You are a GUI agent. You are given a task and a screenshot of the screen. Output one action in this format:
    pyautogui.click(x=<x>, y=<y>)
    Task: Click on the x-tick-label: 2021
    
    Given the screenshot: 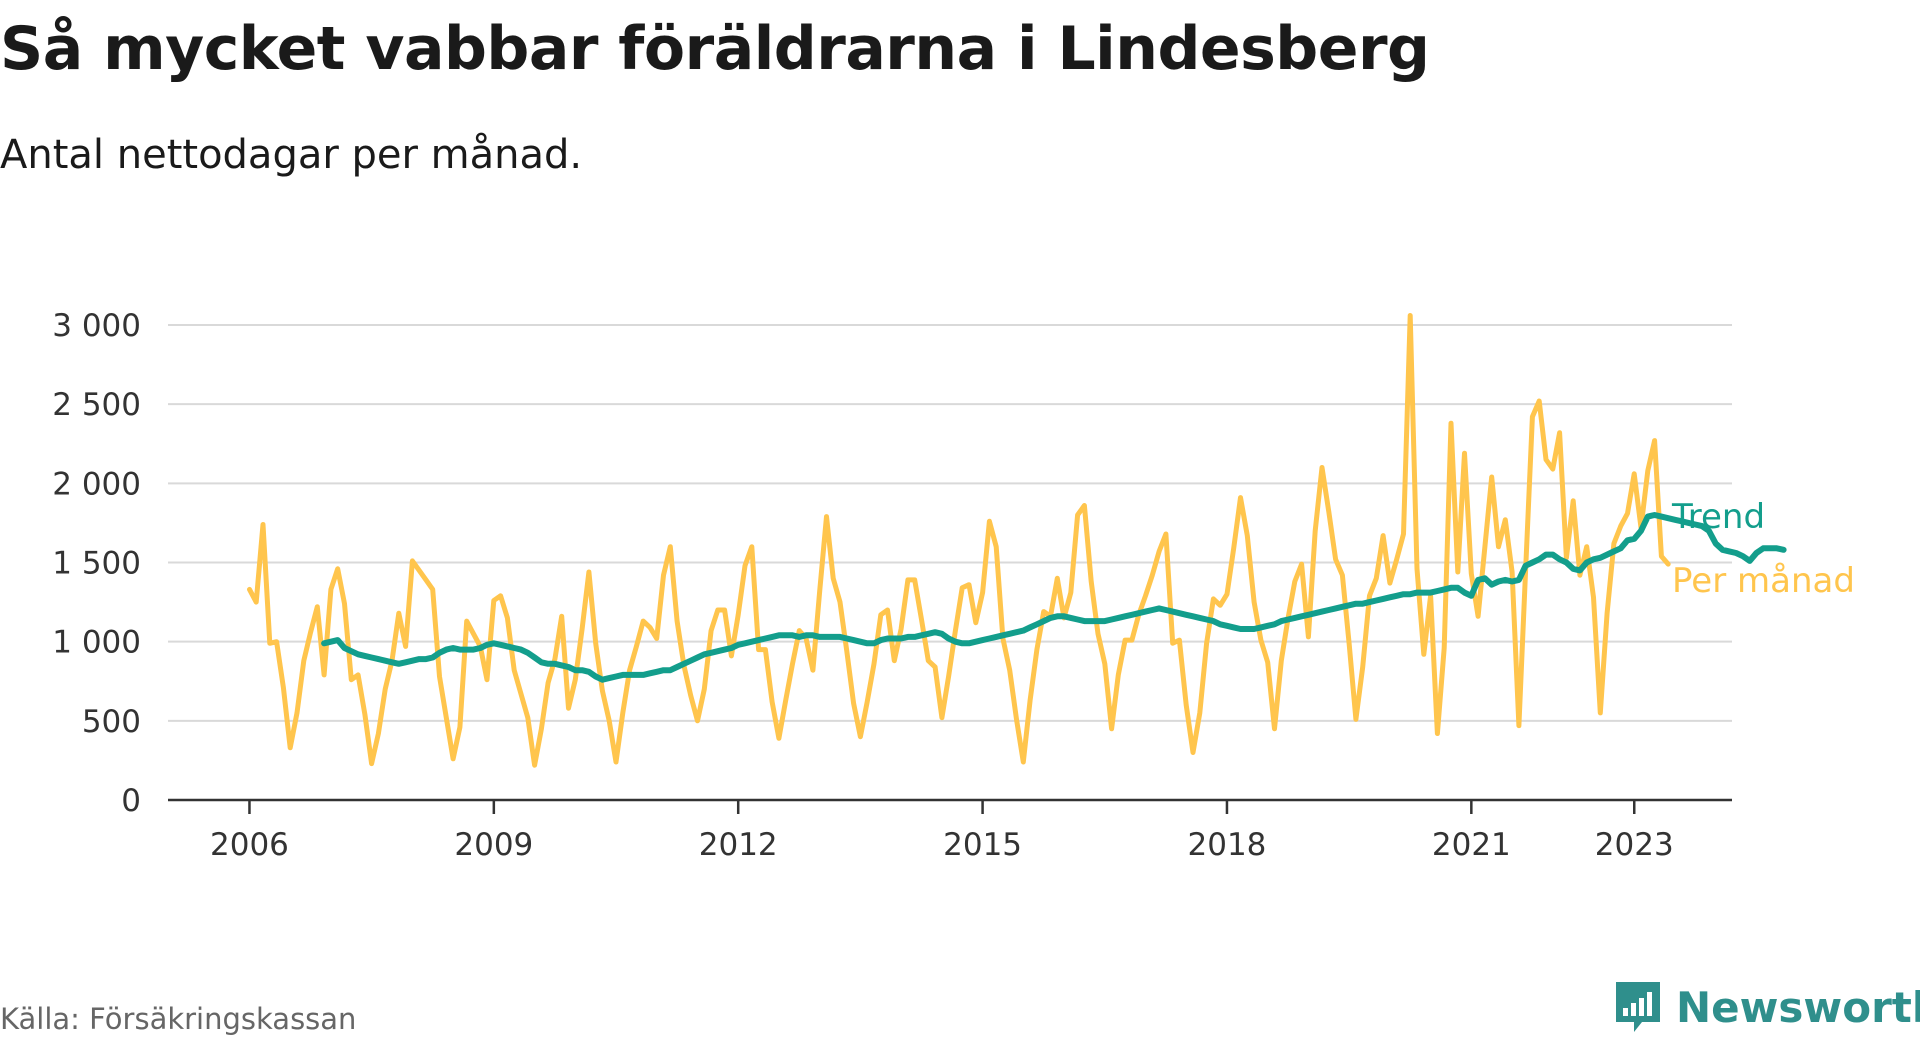 What is the action you would take?
    pyautogui.click(x=1471, y=845)
    